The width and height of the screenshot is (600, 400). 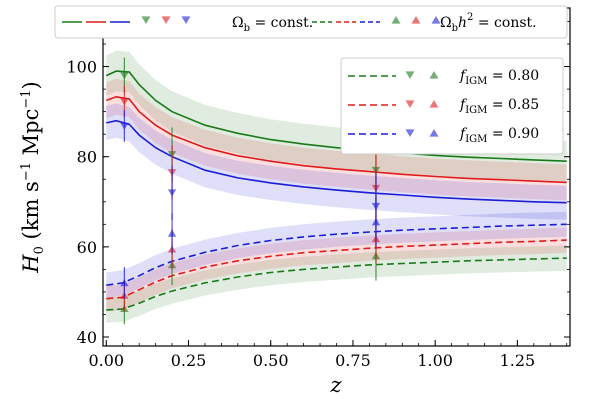 I want to click on legend-figm-box, so click(x=452, y=106).